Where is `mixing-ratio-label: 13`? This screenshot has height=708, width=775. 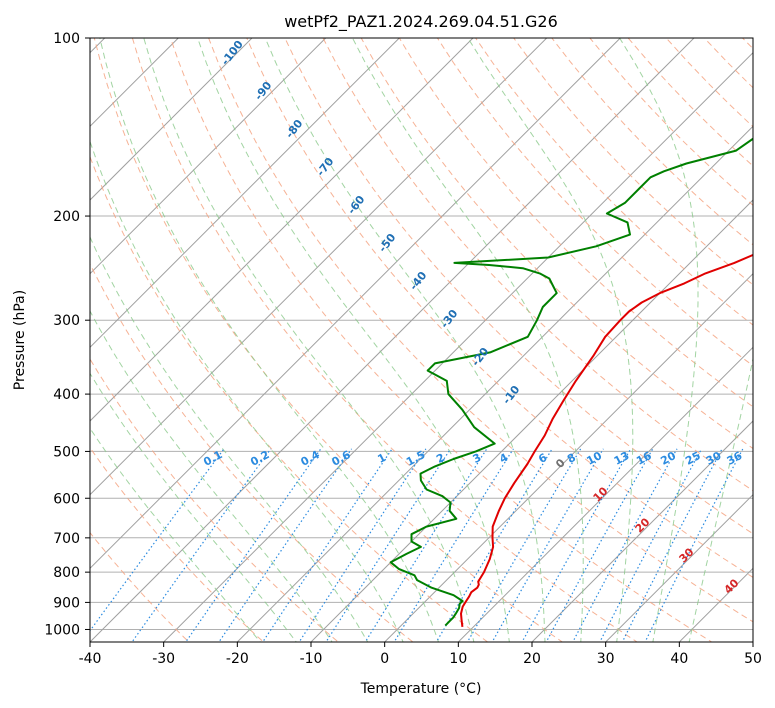 mixing-ratio-label: 13 is located at coordinates (622, 458).